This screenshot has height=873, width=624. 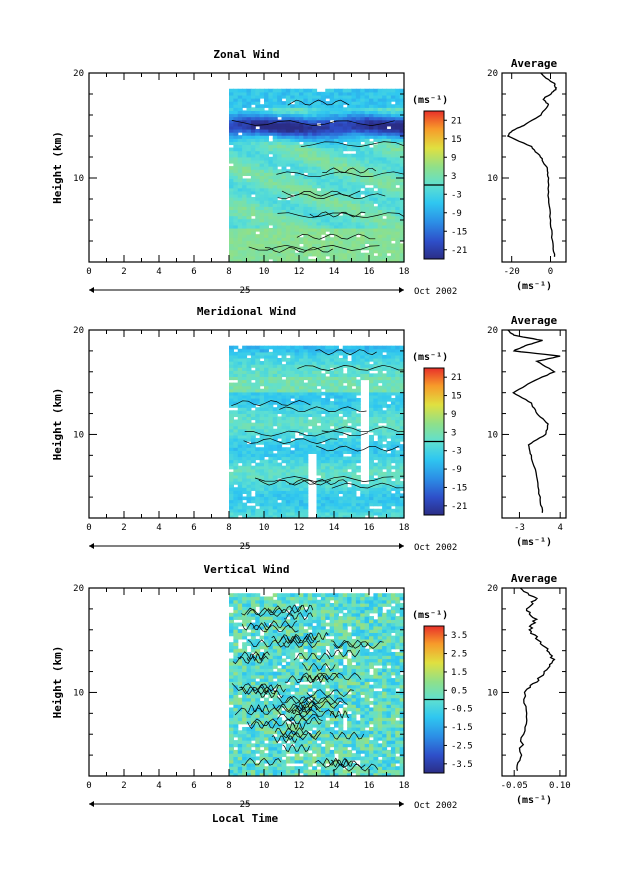 What do you see at coordinates (462, 728) in the screenshot?
I see `colorbar-tick-label: -1.5` at bounding box center [462, 728].